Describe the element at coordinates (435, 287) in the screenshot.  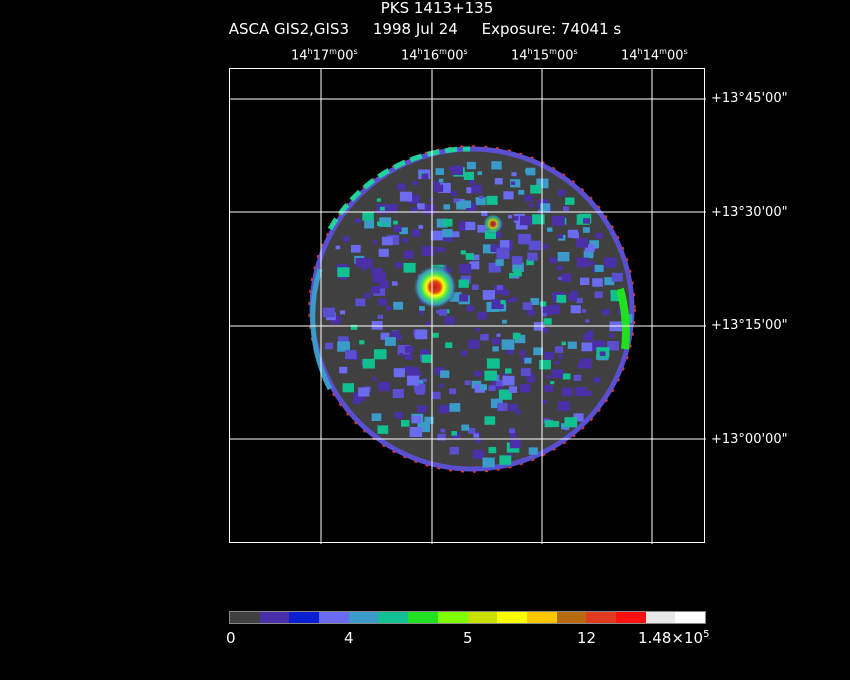
I see `x-ray-source` at that location.